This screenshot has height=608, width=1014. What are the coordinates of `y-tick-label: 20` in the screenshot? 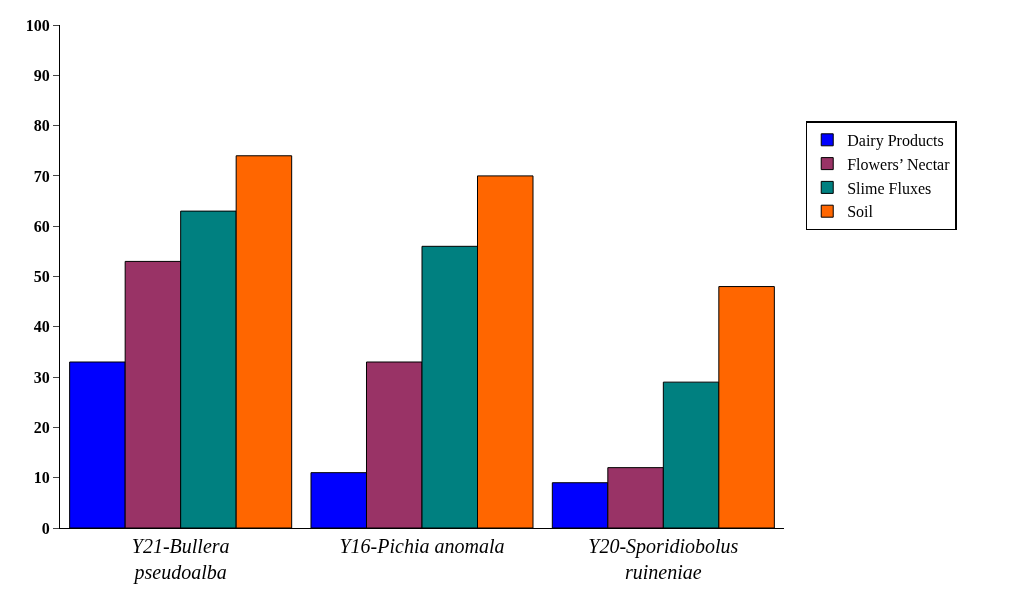 It's located at (41, 427).